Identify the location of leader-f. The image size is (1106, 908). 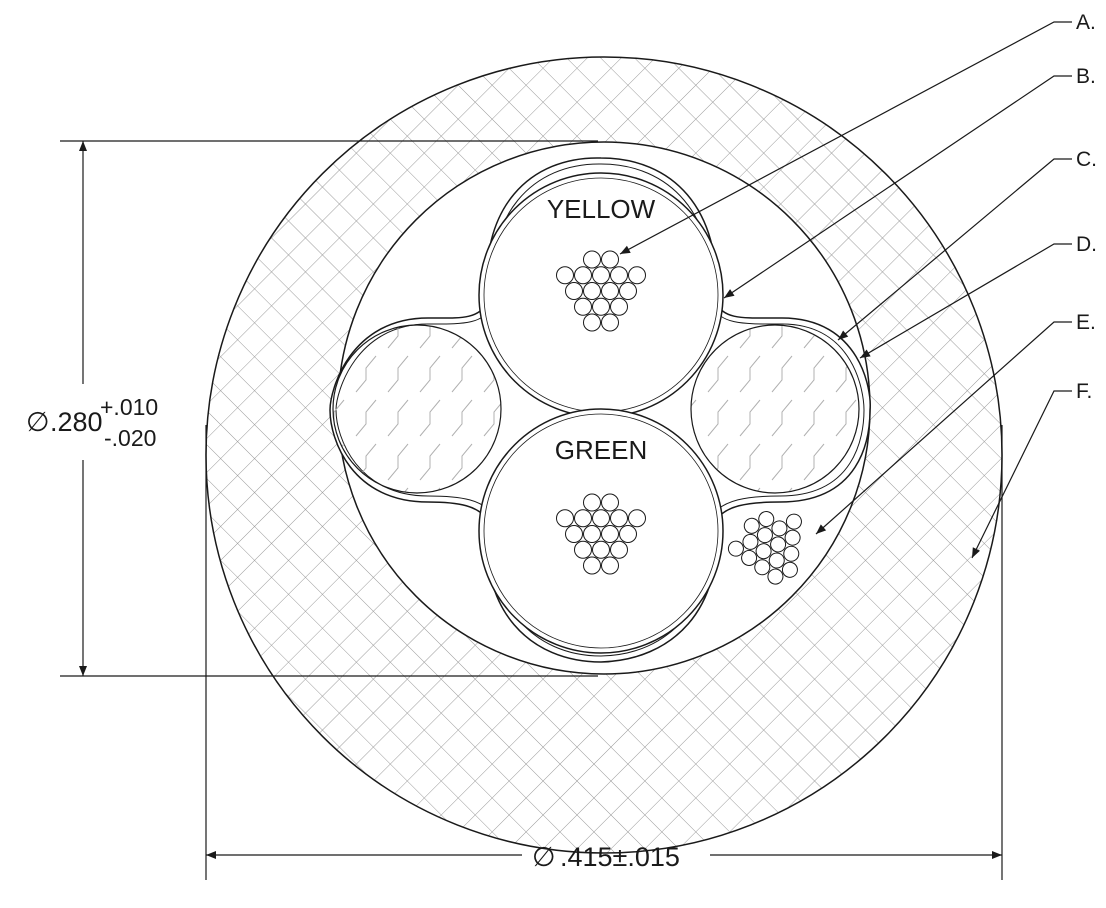
(1021, 474).